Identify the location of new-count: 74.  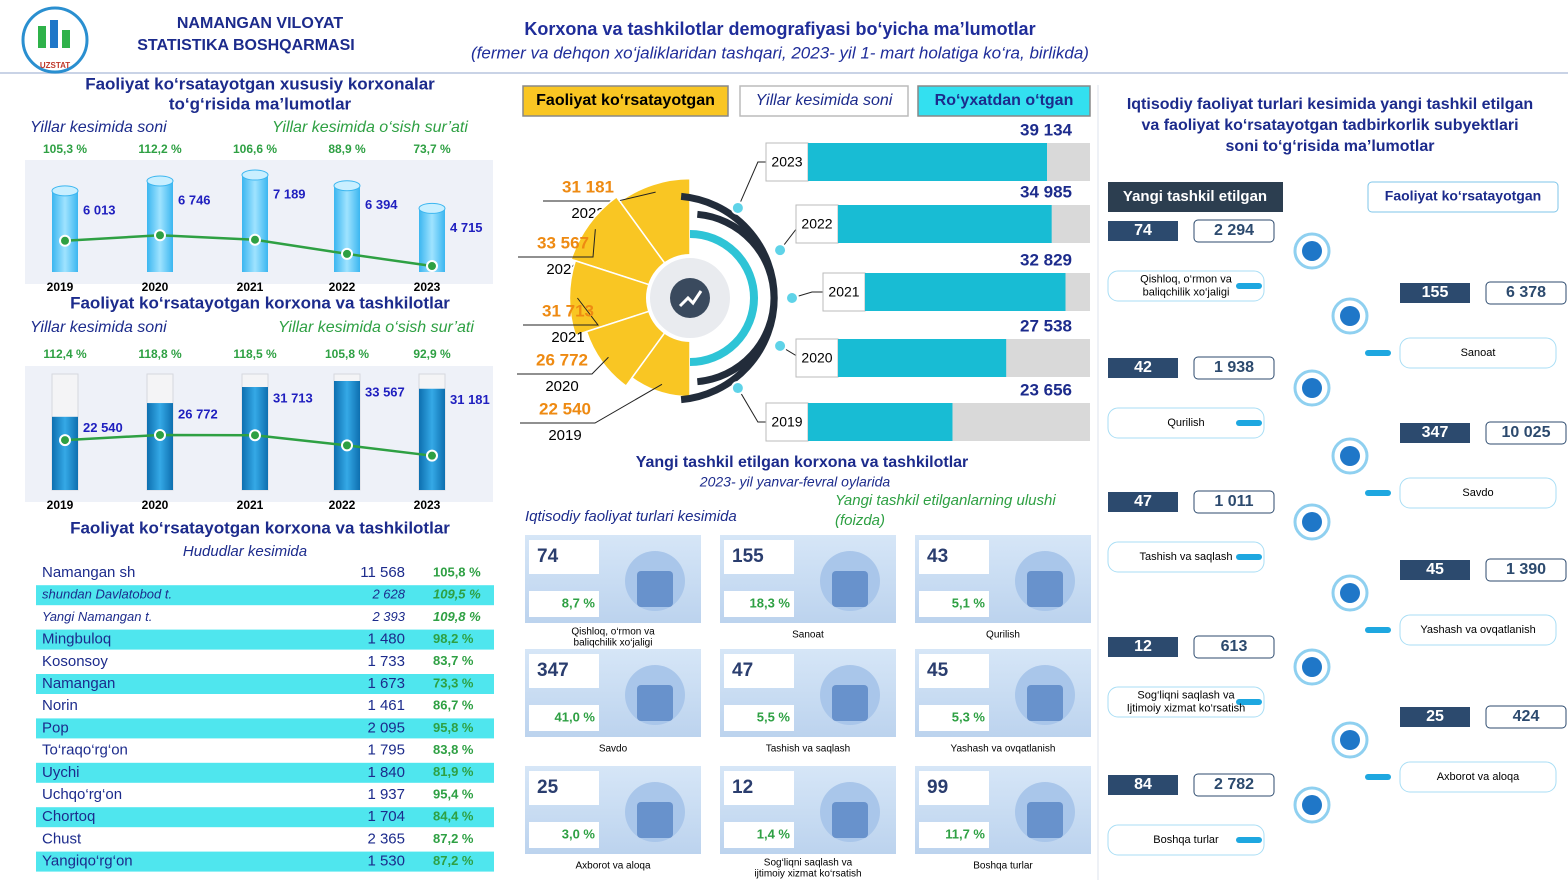
(1143, 230).